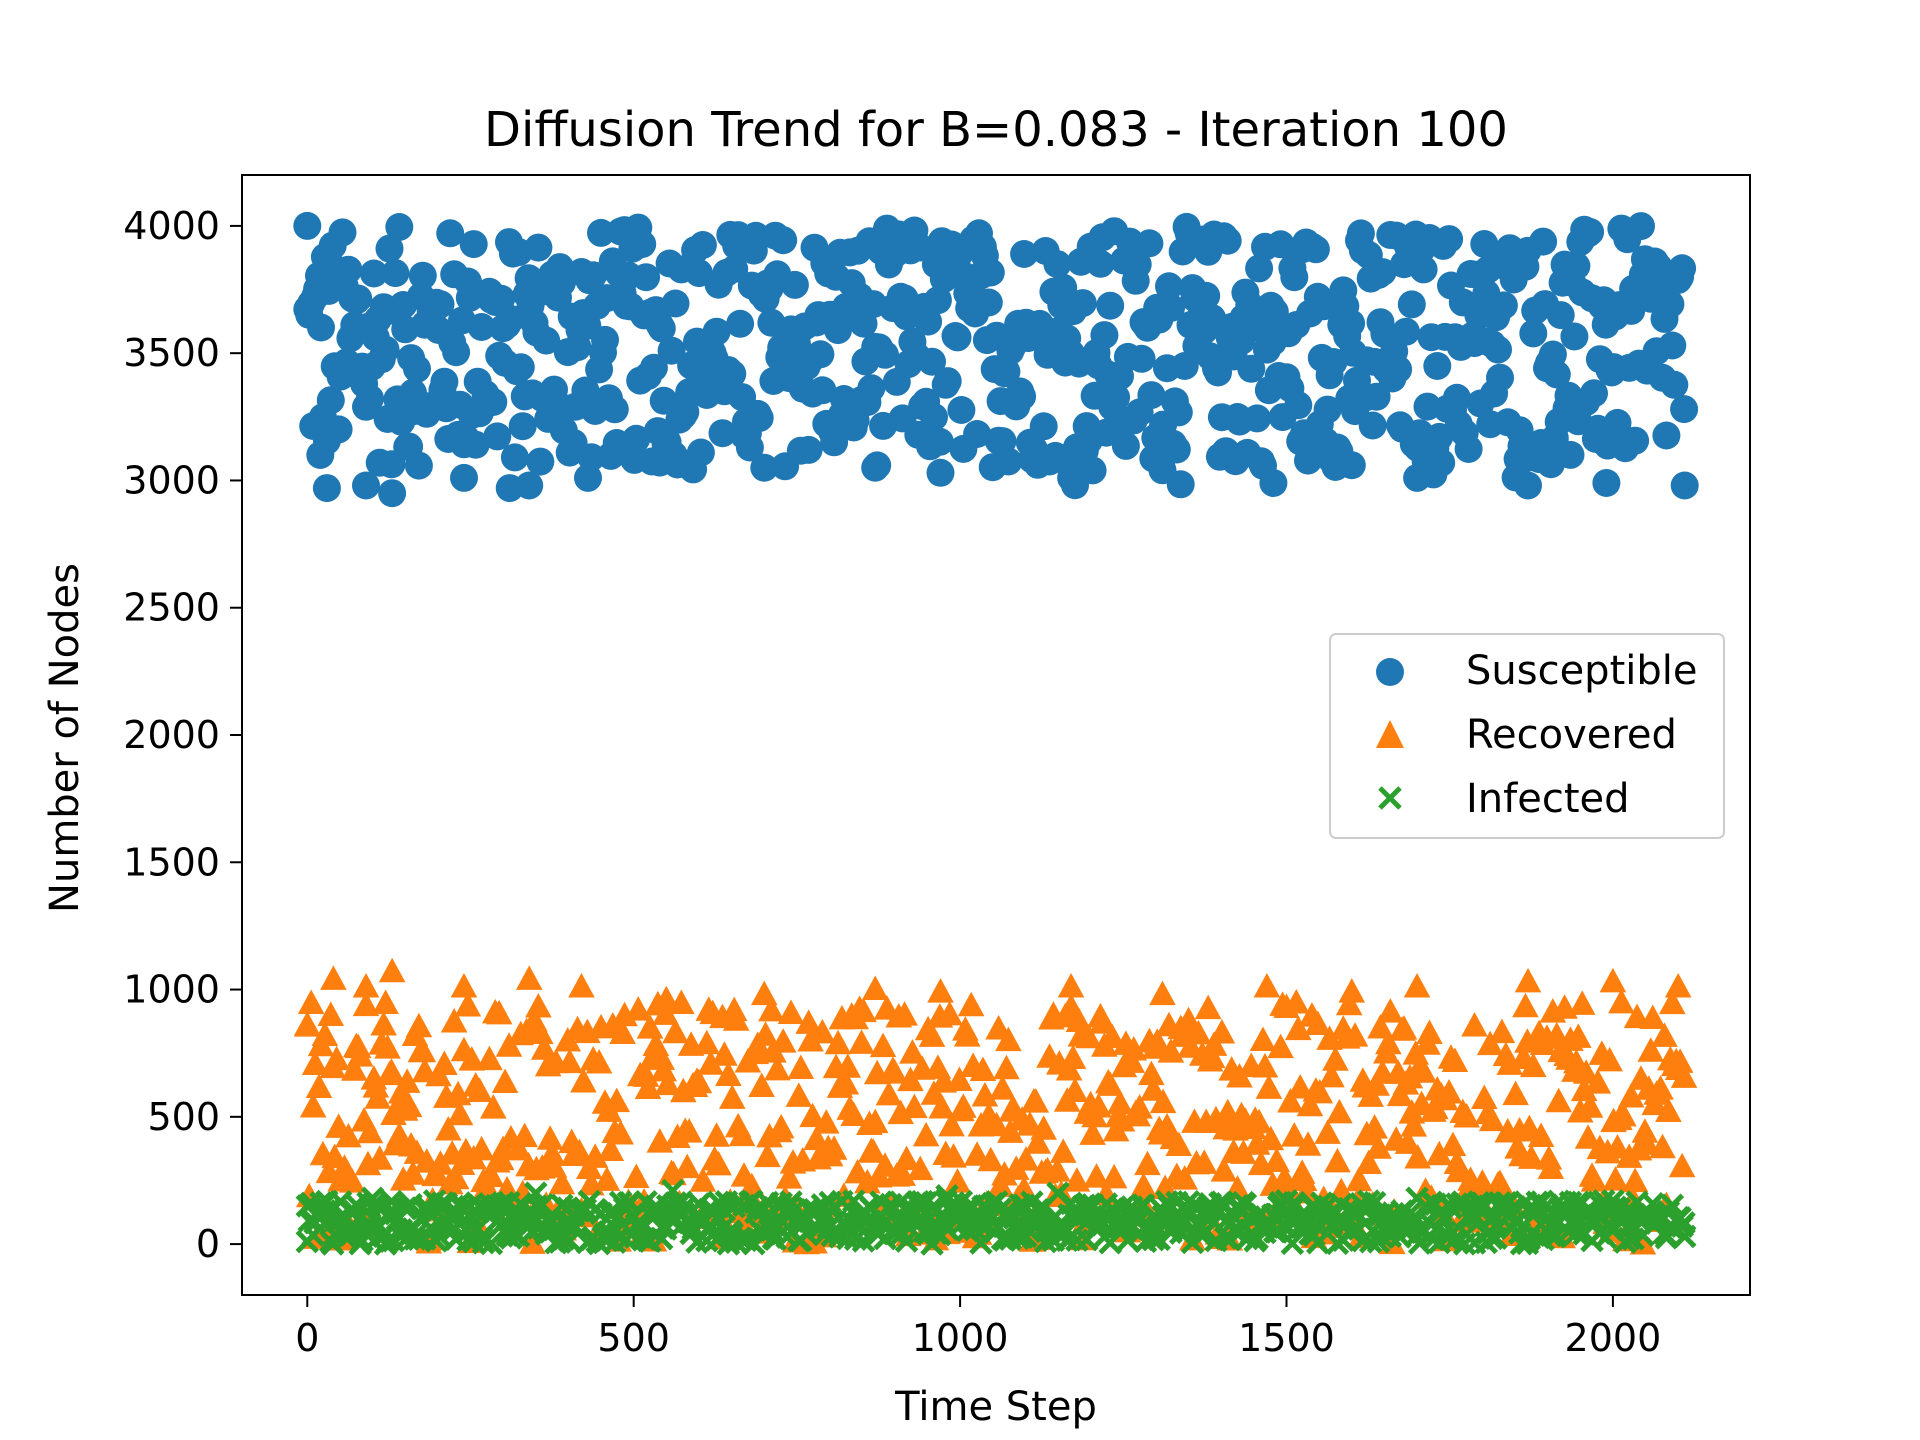 This screenshot has width=1920, height=1440. I want to click on y-axis-label: Number of Nodes, so click(65, 738).